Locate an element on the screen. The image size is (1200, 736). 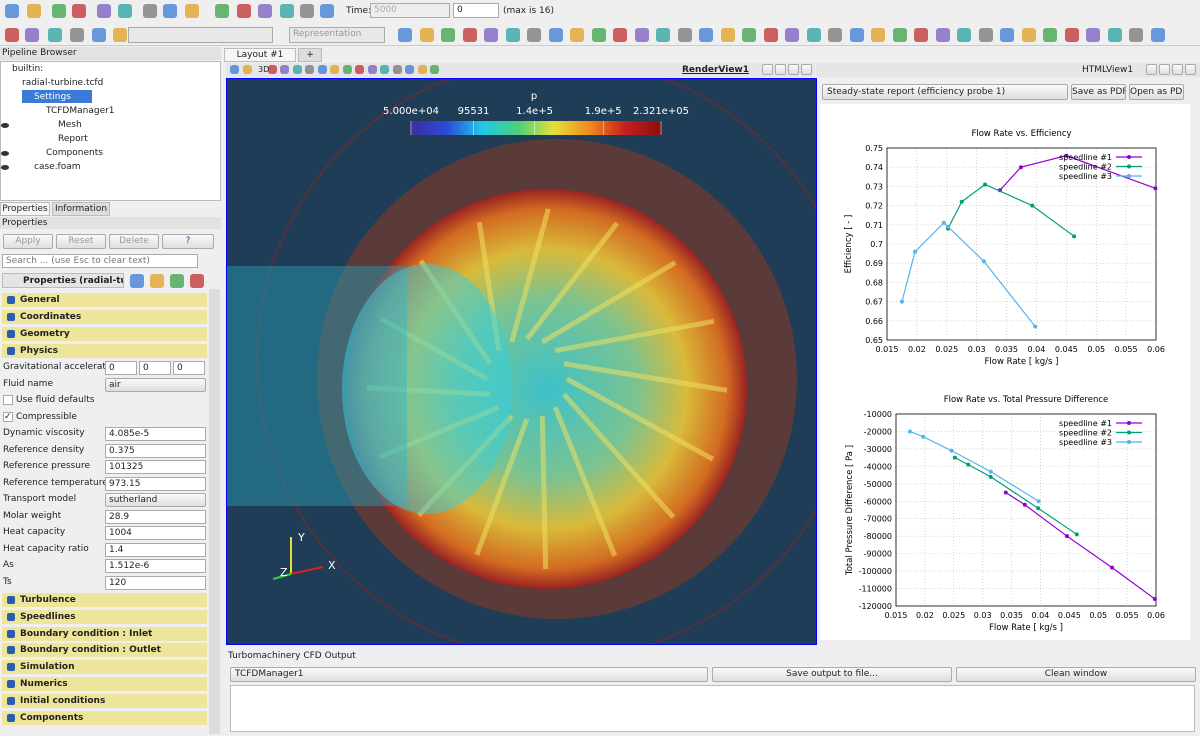
section-header: Speedlines is located at coordinates (104, 616).